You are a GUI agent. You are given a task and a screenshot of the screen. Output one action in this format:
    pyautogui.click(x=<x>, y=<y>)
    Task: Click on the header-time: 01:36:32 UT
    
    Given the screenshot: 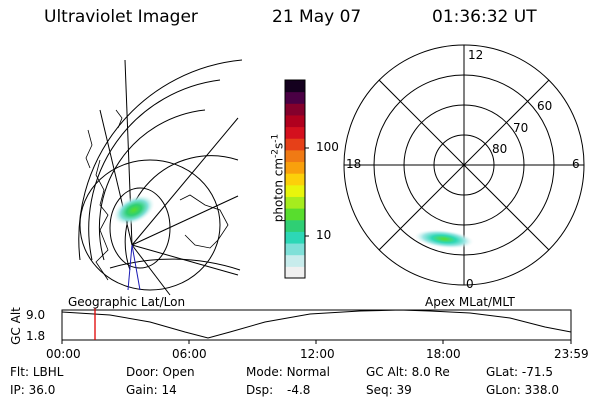 What is the action you would take?
    pyautogui.click(x=484, y=17)
    